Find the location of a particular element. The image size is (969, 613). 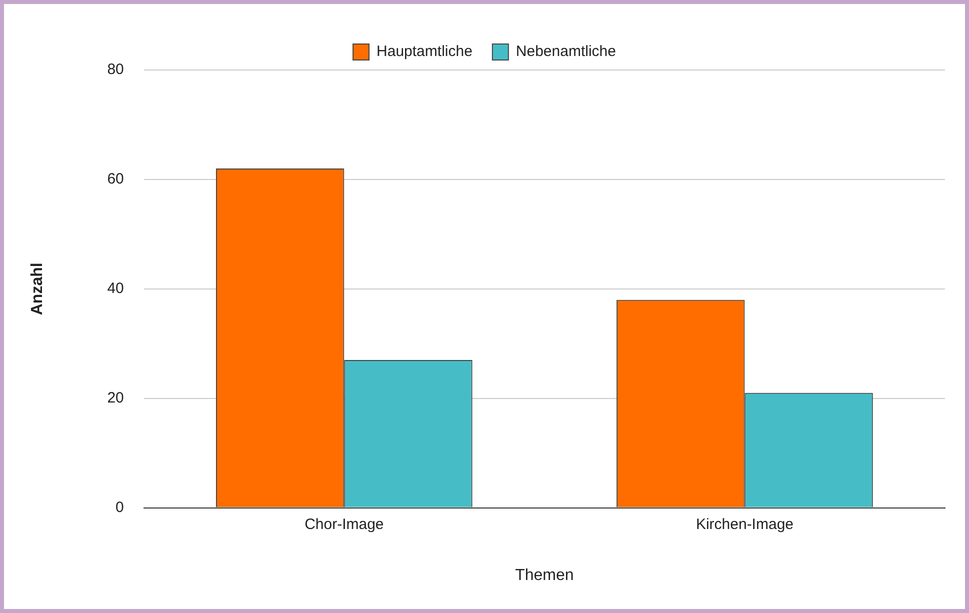

y-tick-label: 0 is located at coordinates (120, 507).